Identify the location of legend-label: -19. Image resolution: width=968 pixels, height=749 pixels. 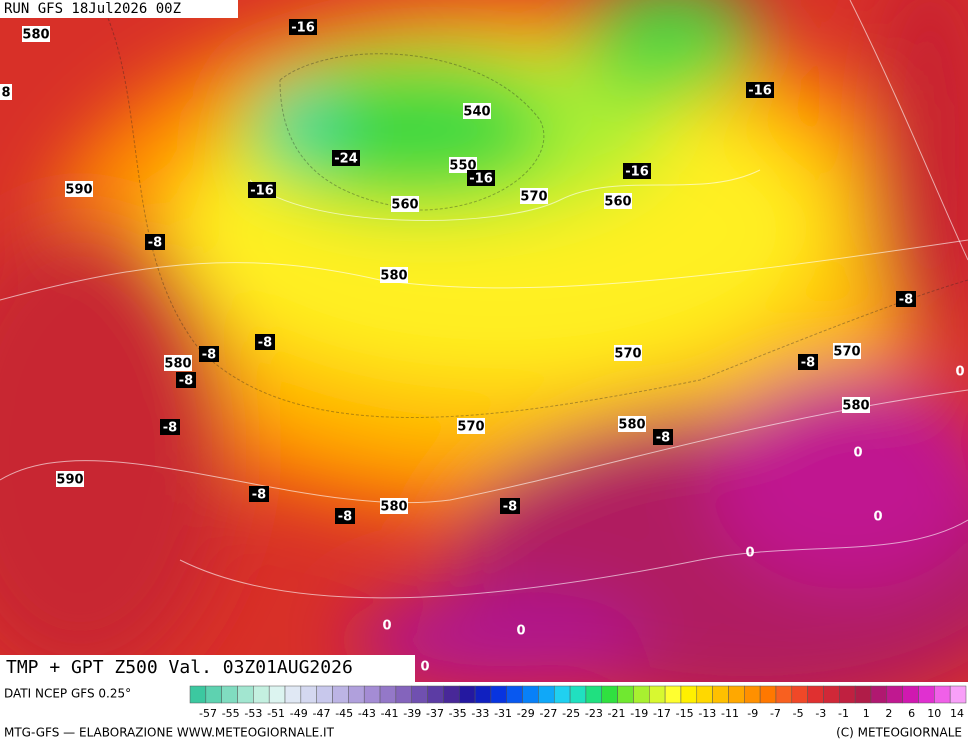
(639, 713).